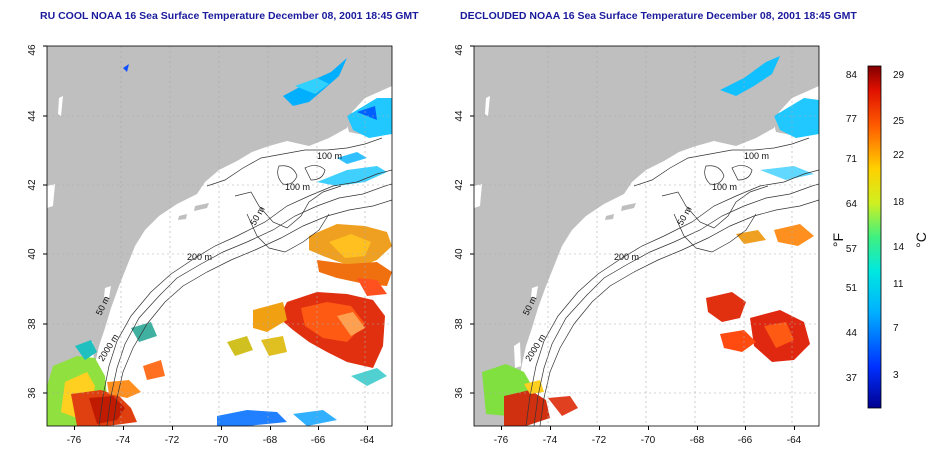  I want to click on right-x-tick: -64, so click(794, 440).